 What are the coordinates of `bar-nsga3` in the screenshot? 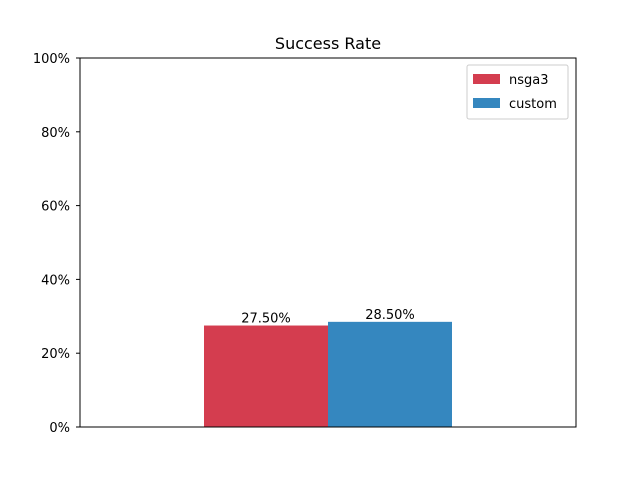 It's located at (266, 376).